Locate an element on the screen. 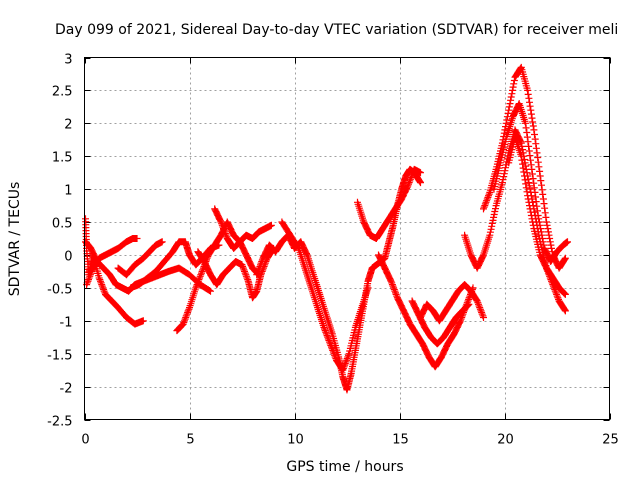  y-tick-label: -2 is located at coordinates (66, 389).